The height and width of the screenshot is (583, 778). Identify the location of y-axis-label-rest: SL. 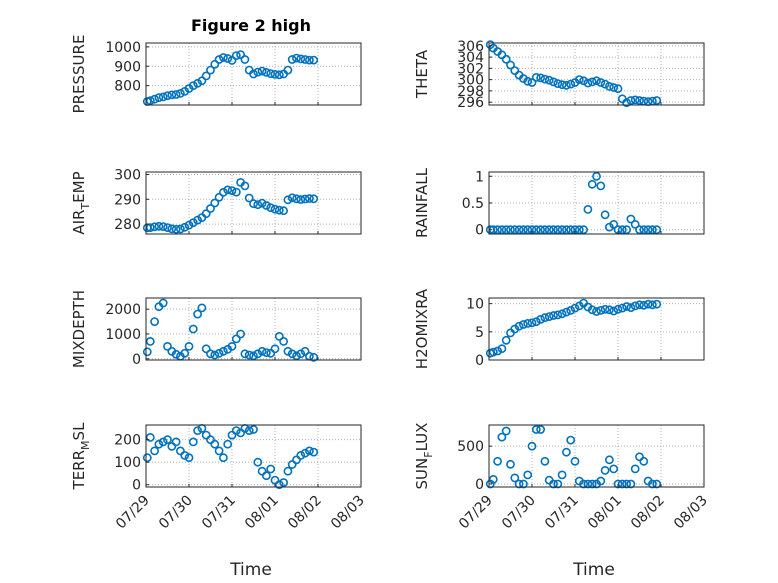
(79, 431).